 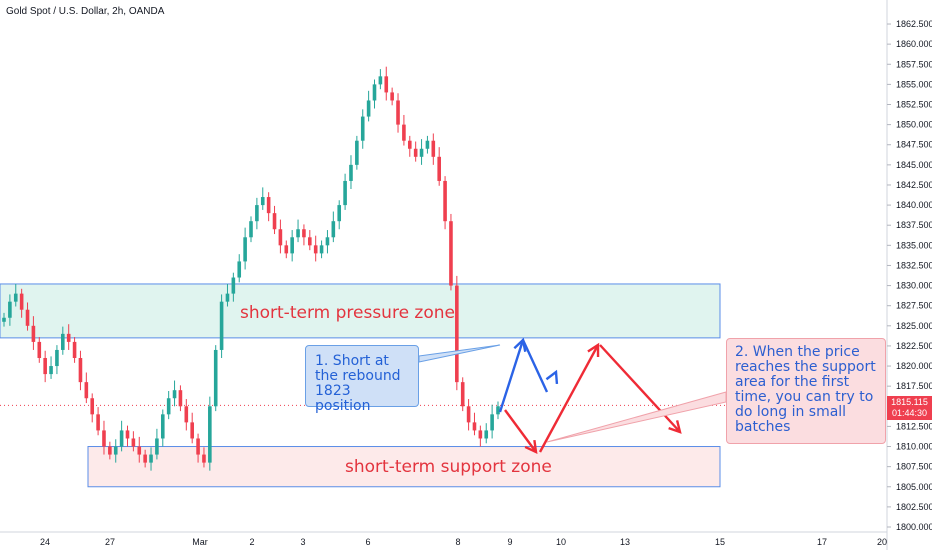 What do you see at coordinates (362, 379) in the screenshot?
I see `short-note: 1. Short at the rebound 1823 position` at bounding box center [362, 379].